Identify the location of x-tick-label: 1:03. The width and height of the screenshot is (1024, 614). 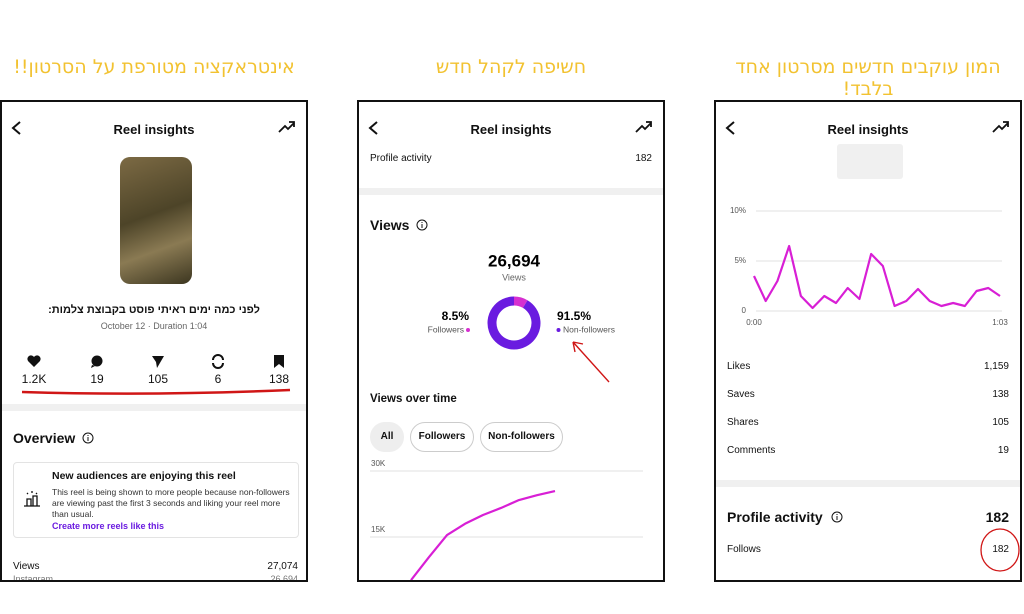
(1000, 322).